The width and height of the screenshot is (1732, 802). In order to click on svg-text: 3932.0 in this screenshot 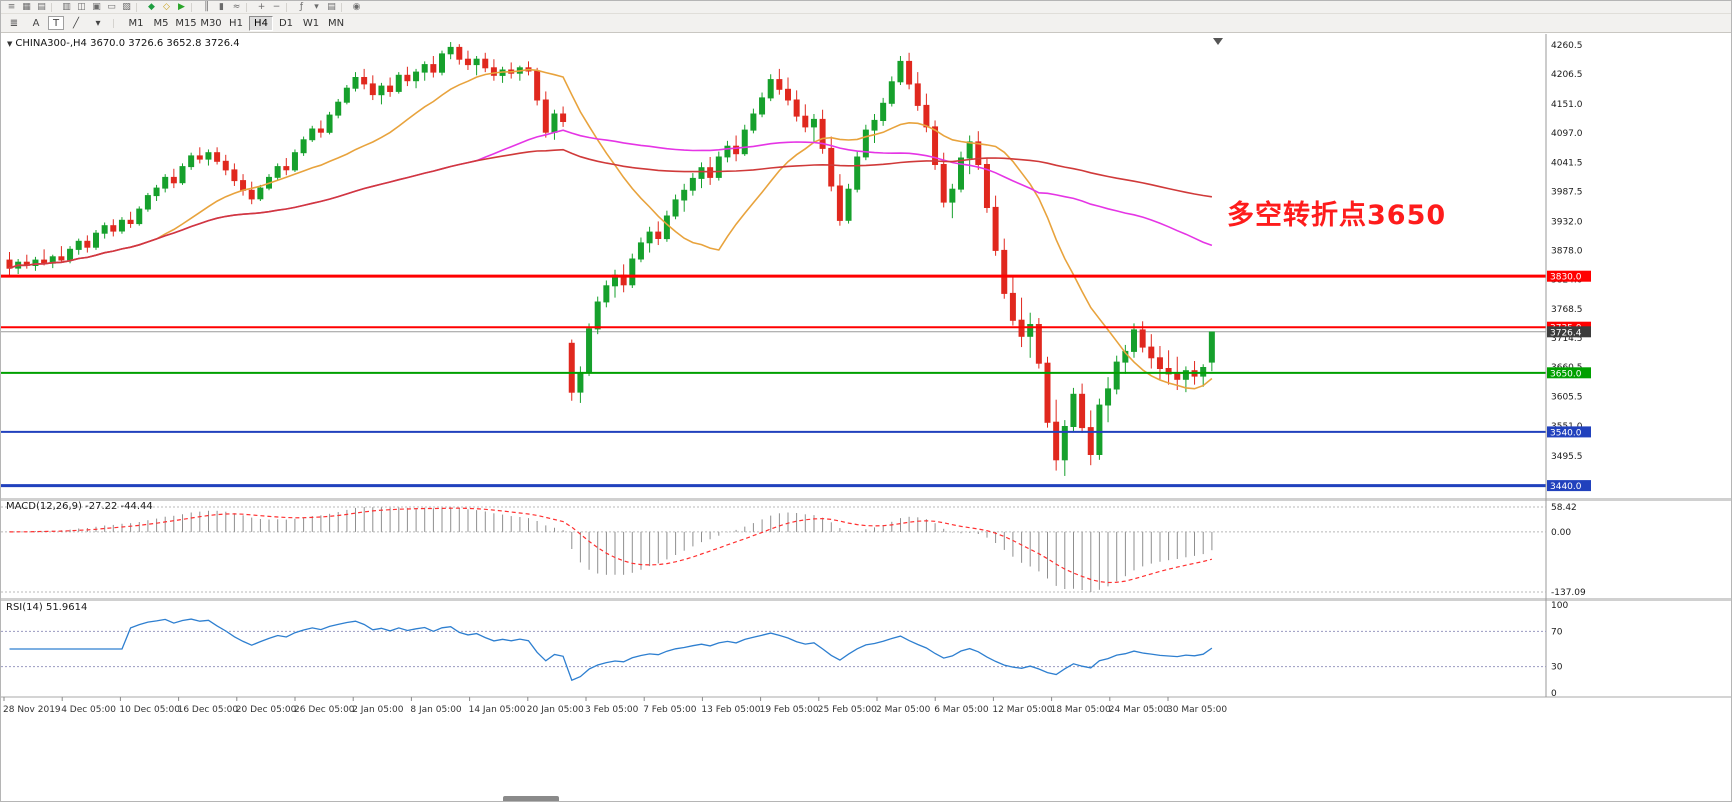, I will do `click(1567, 222)`.